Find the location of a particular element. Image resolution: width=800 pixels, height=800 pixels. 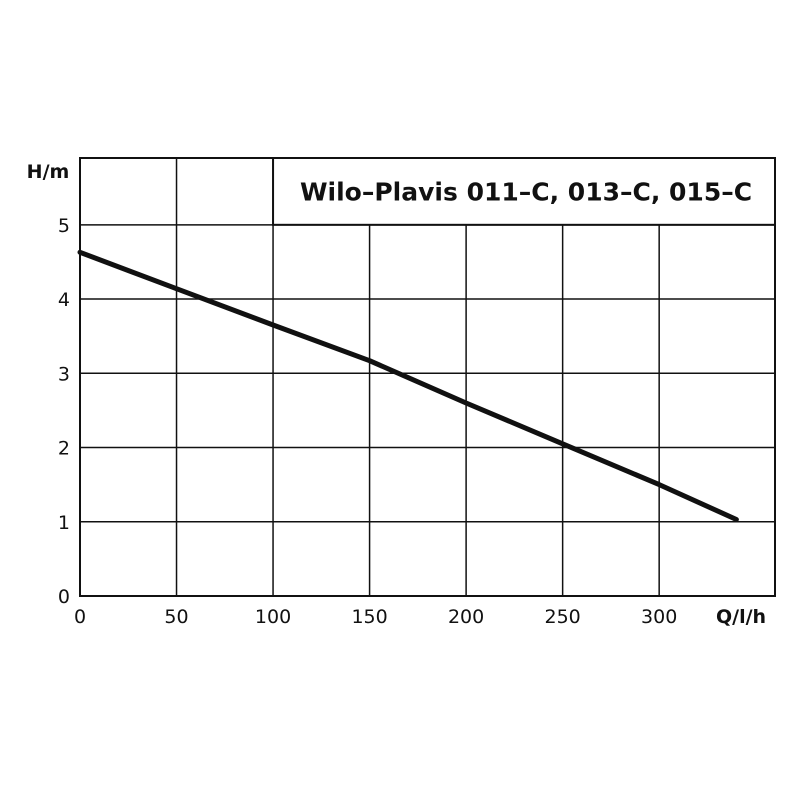

x-tick-label: 100 is located at coordinates (273, 617).